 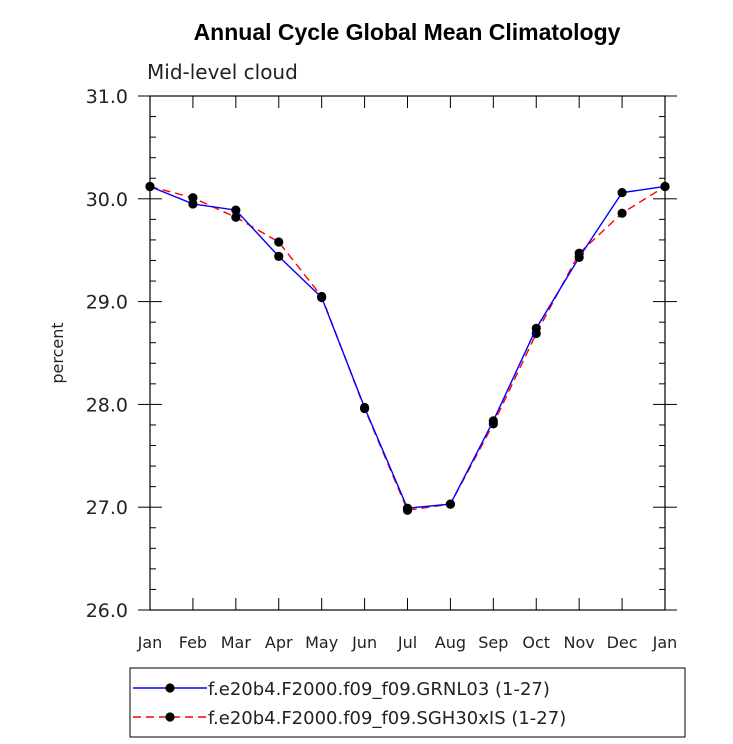 I want to click on x-tick-label: Apr, so click(x=279, y=642).